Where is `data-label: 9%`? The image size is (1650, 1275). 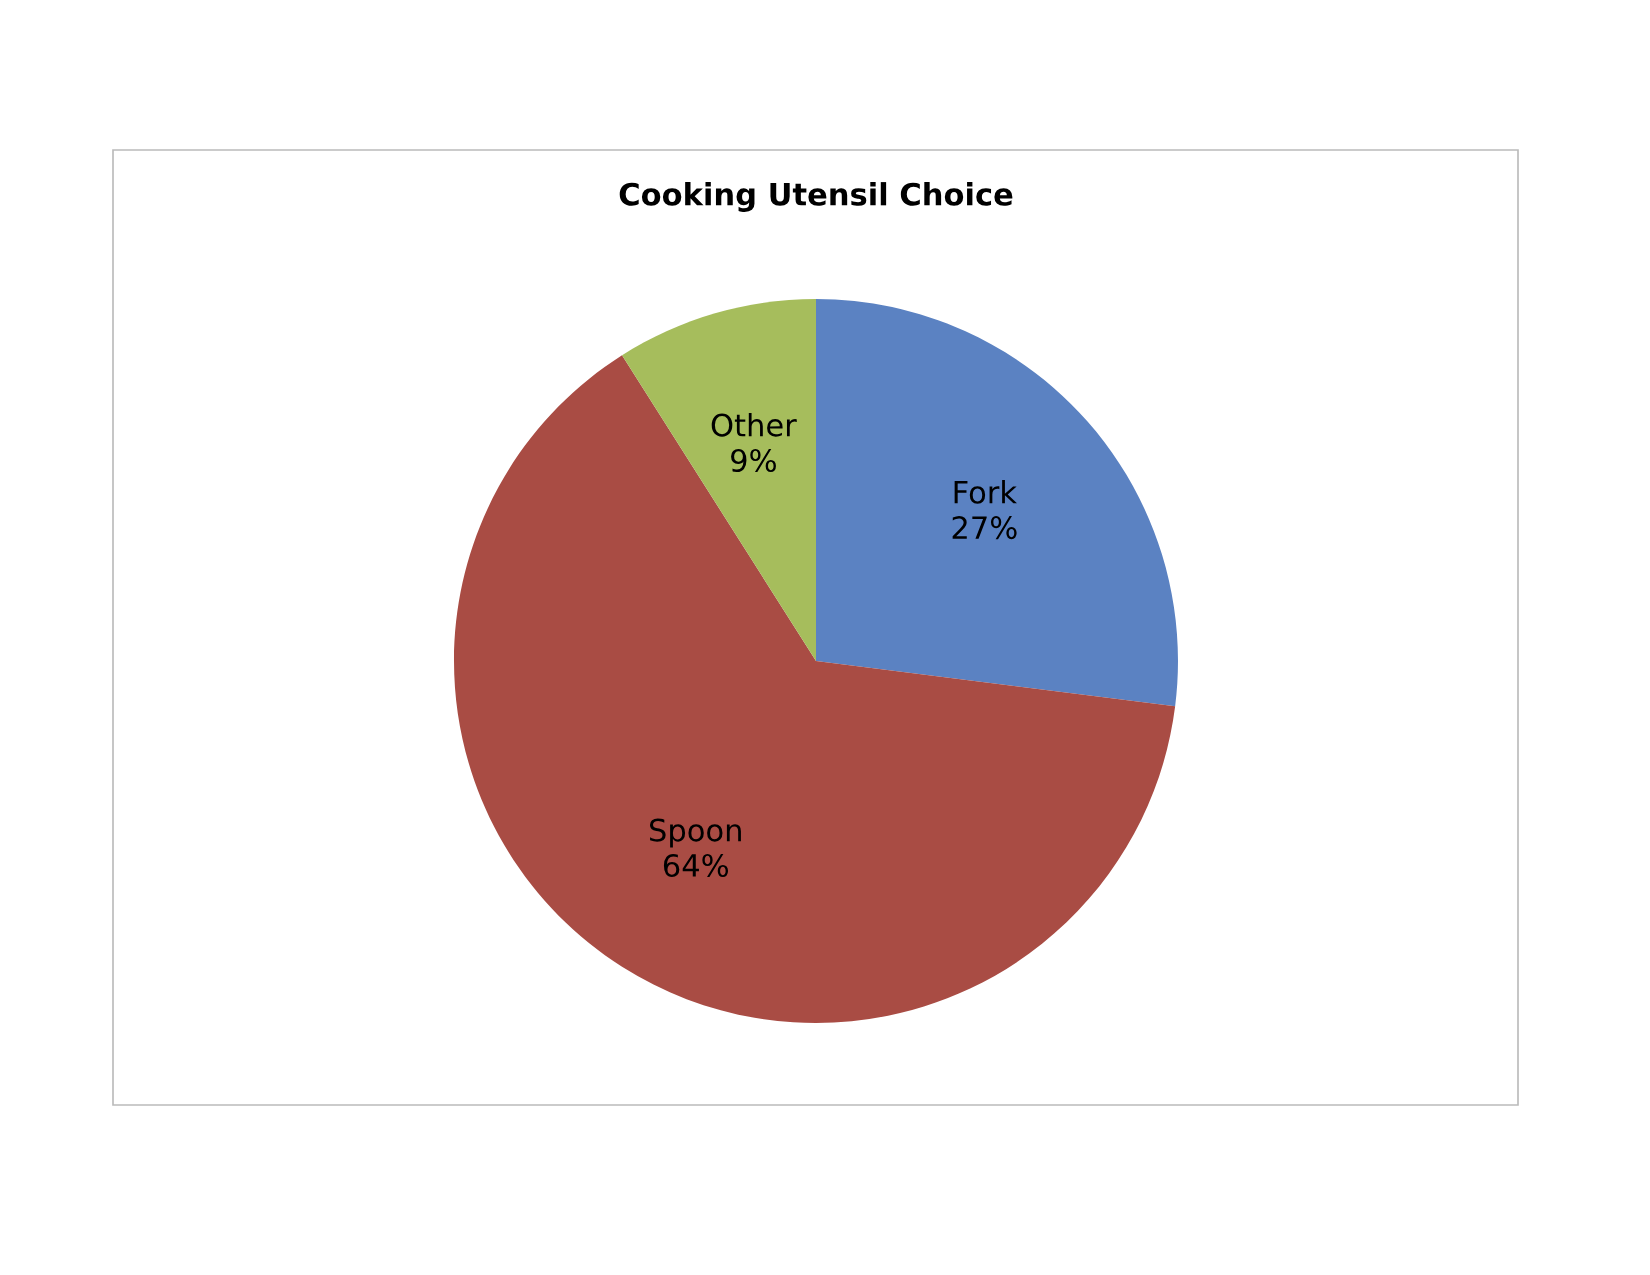 data-label: 9% is located at coordinates (753, 460).